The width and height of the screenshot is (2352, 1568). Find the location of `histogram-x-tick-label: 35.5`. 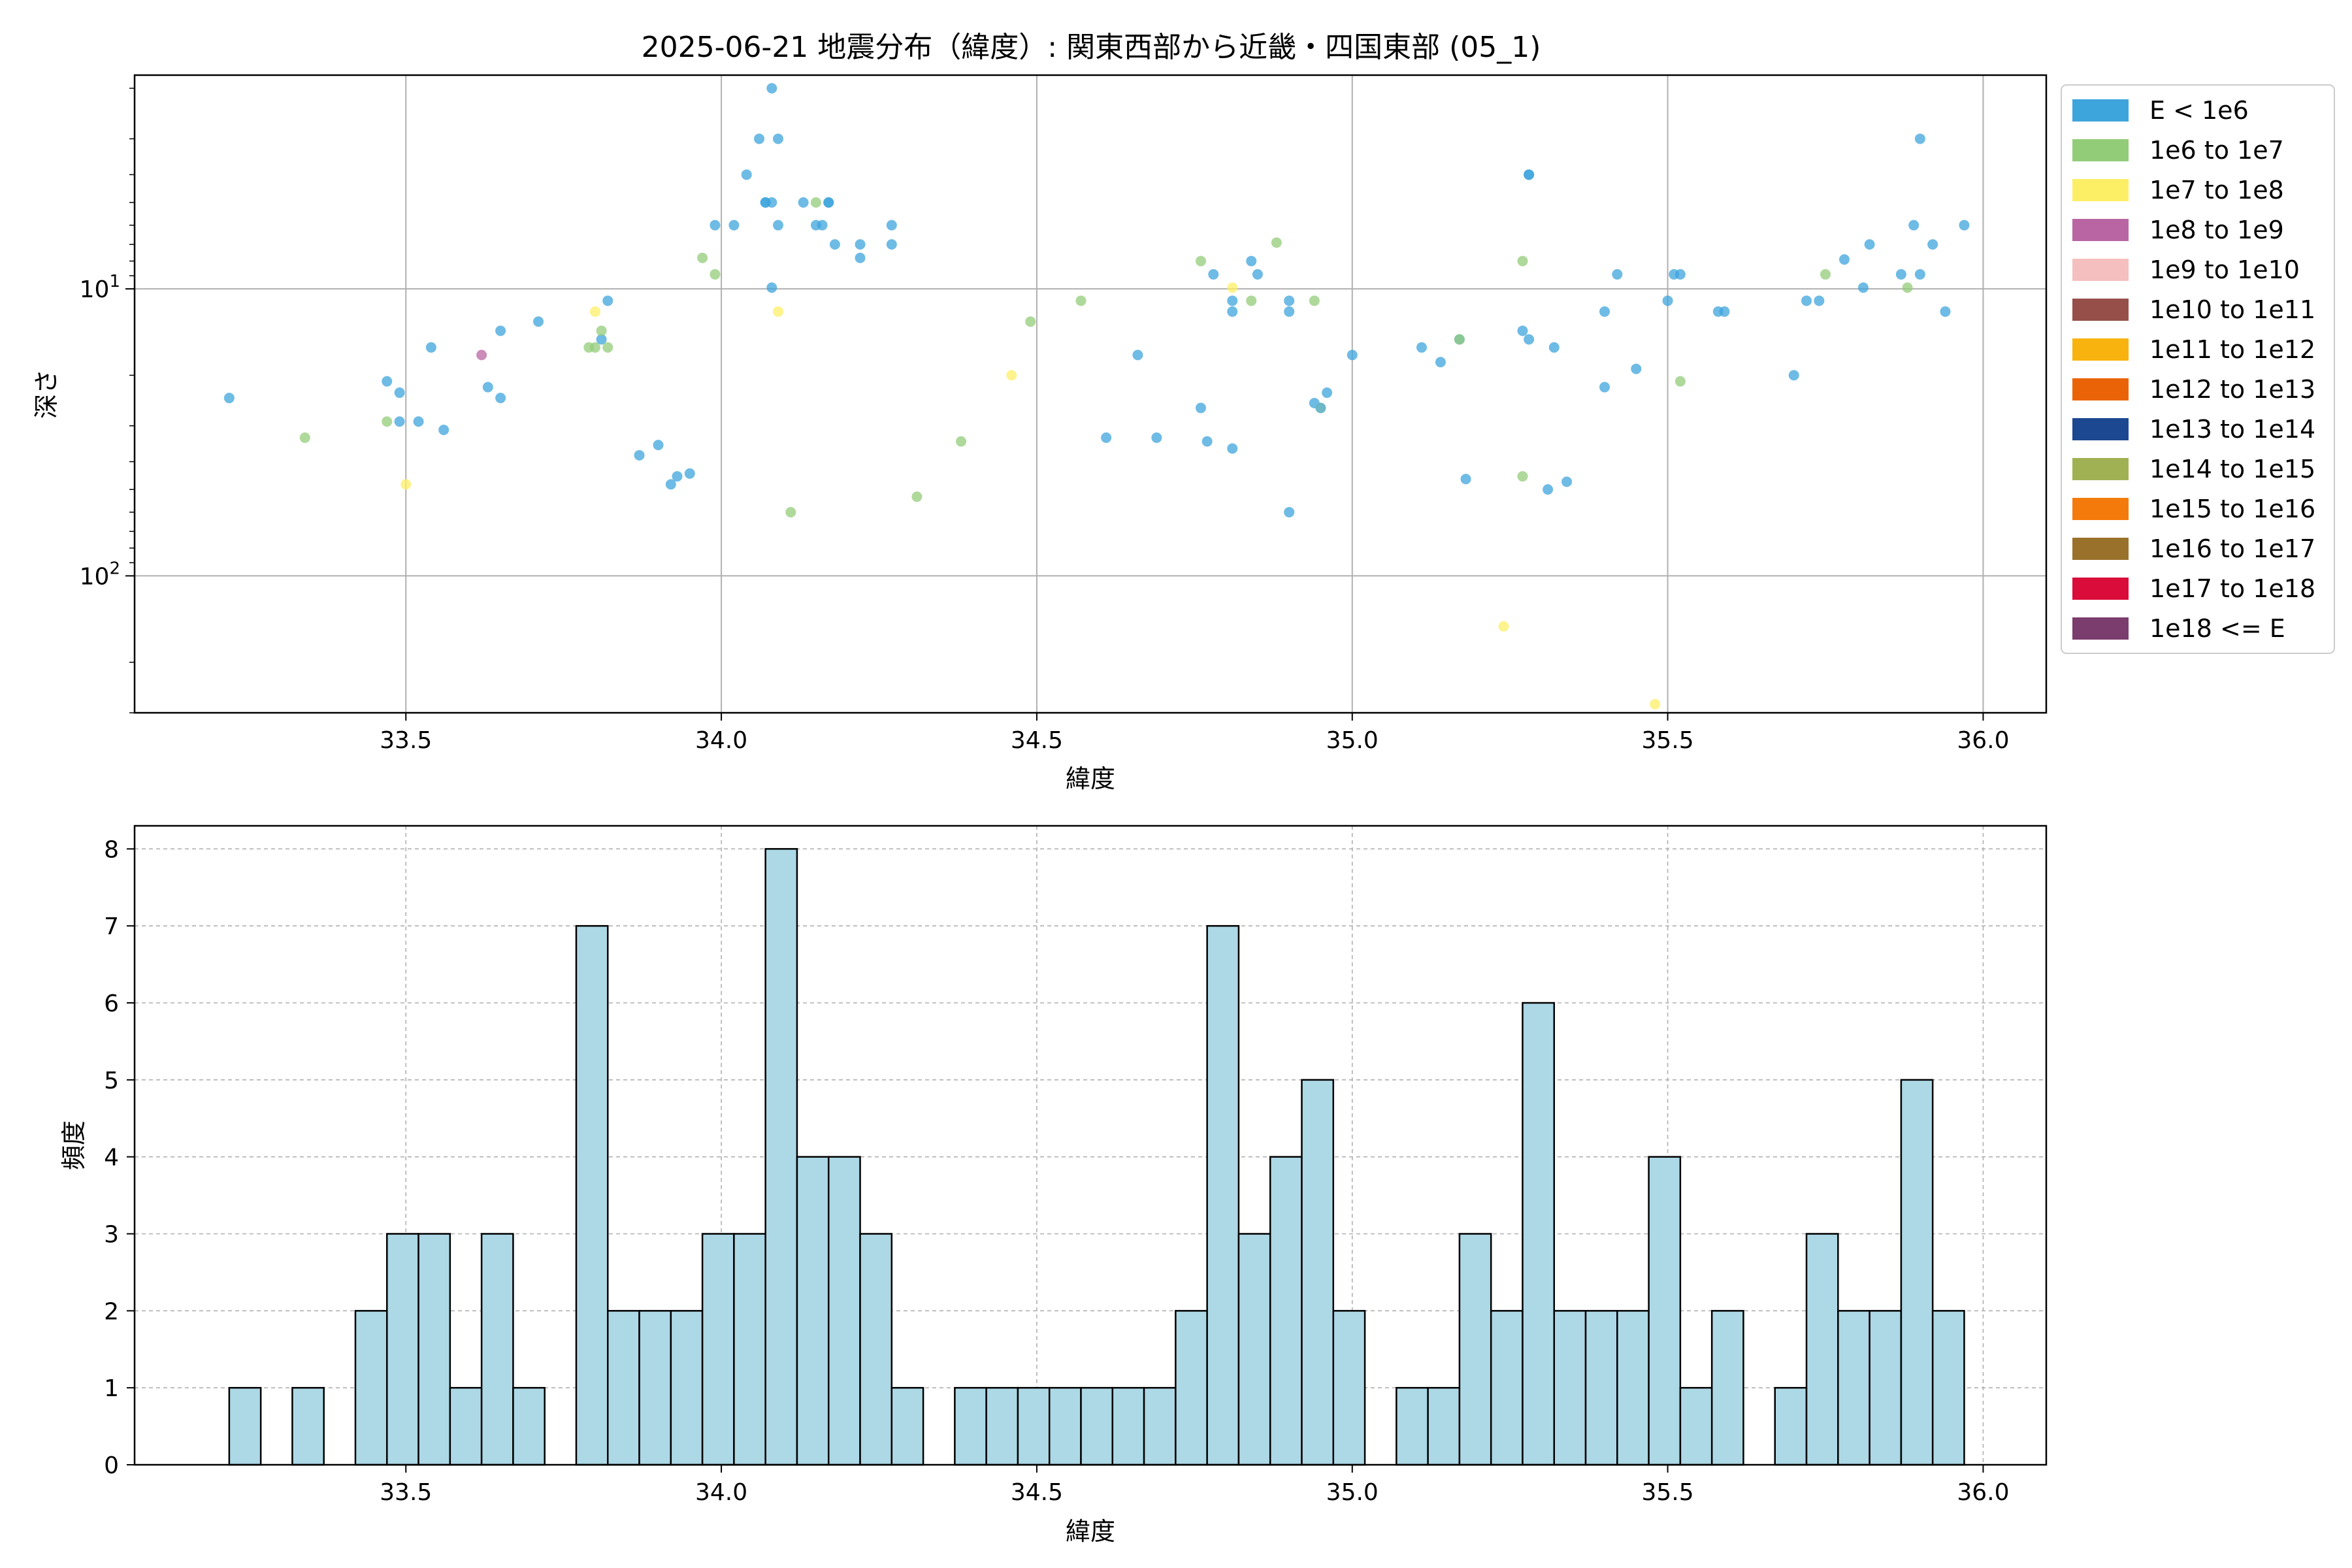

histogram-x-tick-label: 35.5 is located at coordinates (1668, 1492).